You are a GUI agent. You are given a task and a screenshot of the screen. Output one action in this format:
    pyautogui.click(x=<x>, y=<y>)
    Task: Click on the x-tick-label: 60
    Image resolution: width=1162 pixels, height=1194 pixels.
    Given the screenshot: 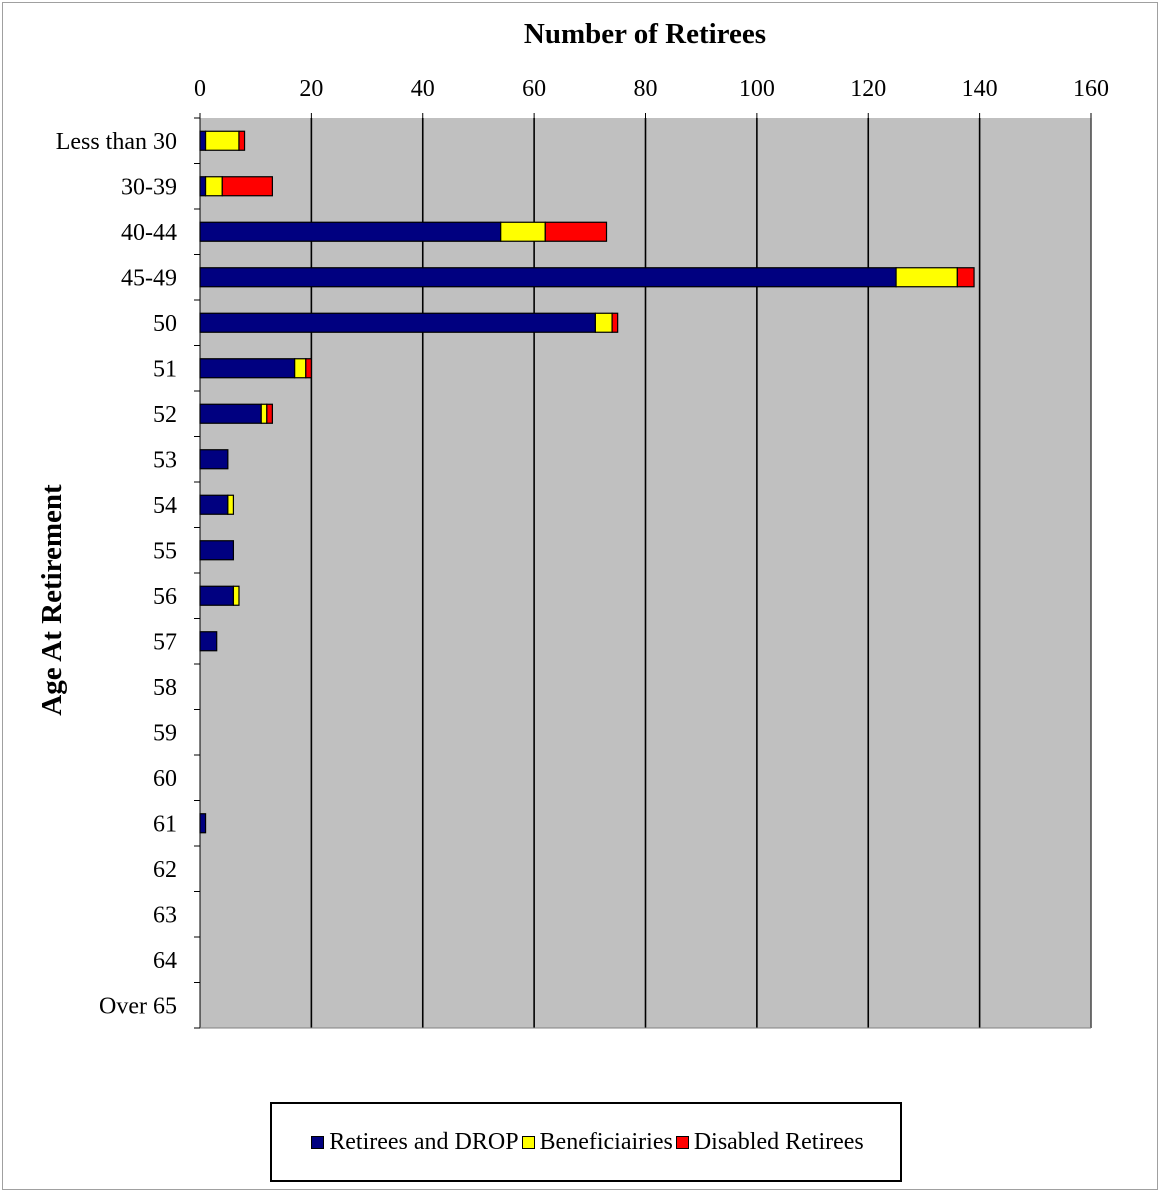 What is the action you would take?
    pyautogui.click(x=534, y=89)
    